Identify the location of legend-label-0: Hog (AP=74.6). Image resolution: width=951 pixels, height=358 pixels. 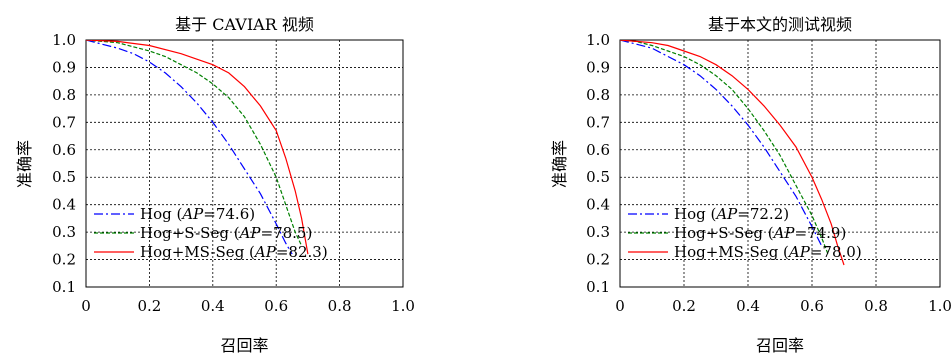
(197, 214).